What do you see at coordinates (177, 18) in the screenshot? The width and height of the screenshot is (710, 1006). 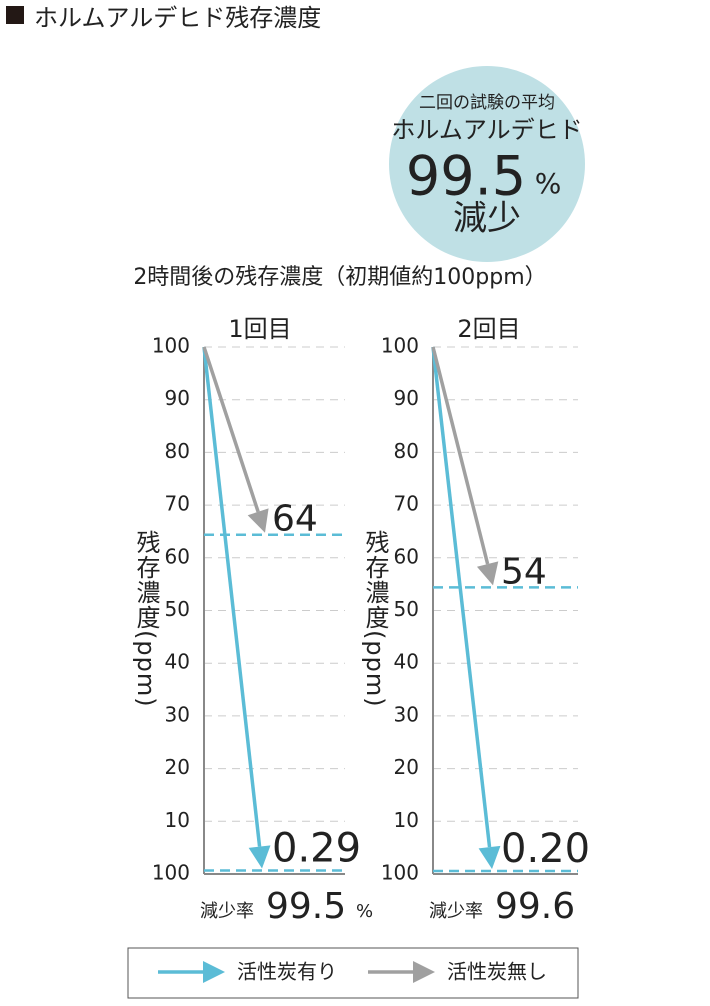 I see `header-title: ホルムアルデヒド残存濃度` at bounding box center [177, 18].